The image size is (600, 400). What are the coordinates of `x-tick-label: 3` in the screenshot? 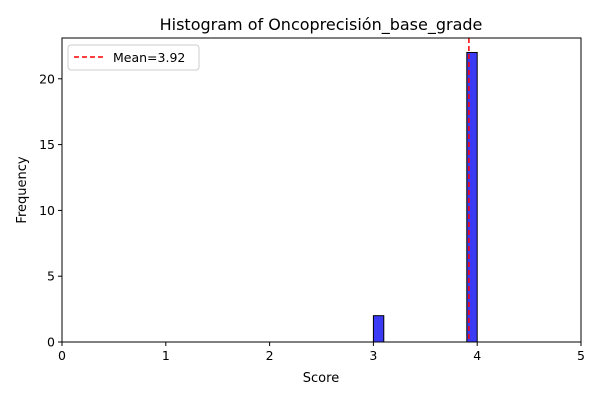 It's located at (373, 355).